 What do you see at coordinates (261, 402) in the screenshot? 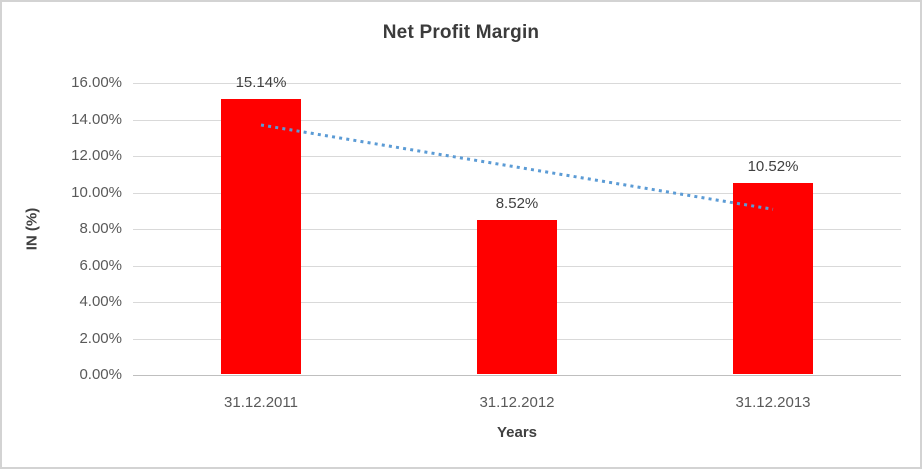
I see `x-tick-label: 31.12.2011` at bounding box center [261, 402].